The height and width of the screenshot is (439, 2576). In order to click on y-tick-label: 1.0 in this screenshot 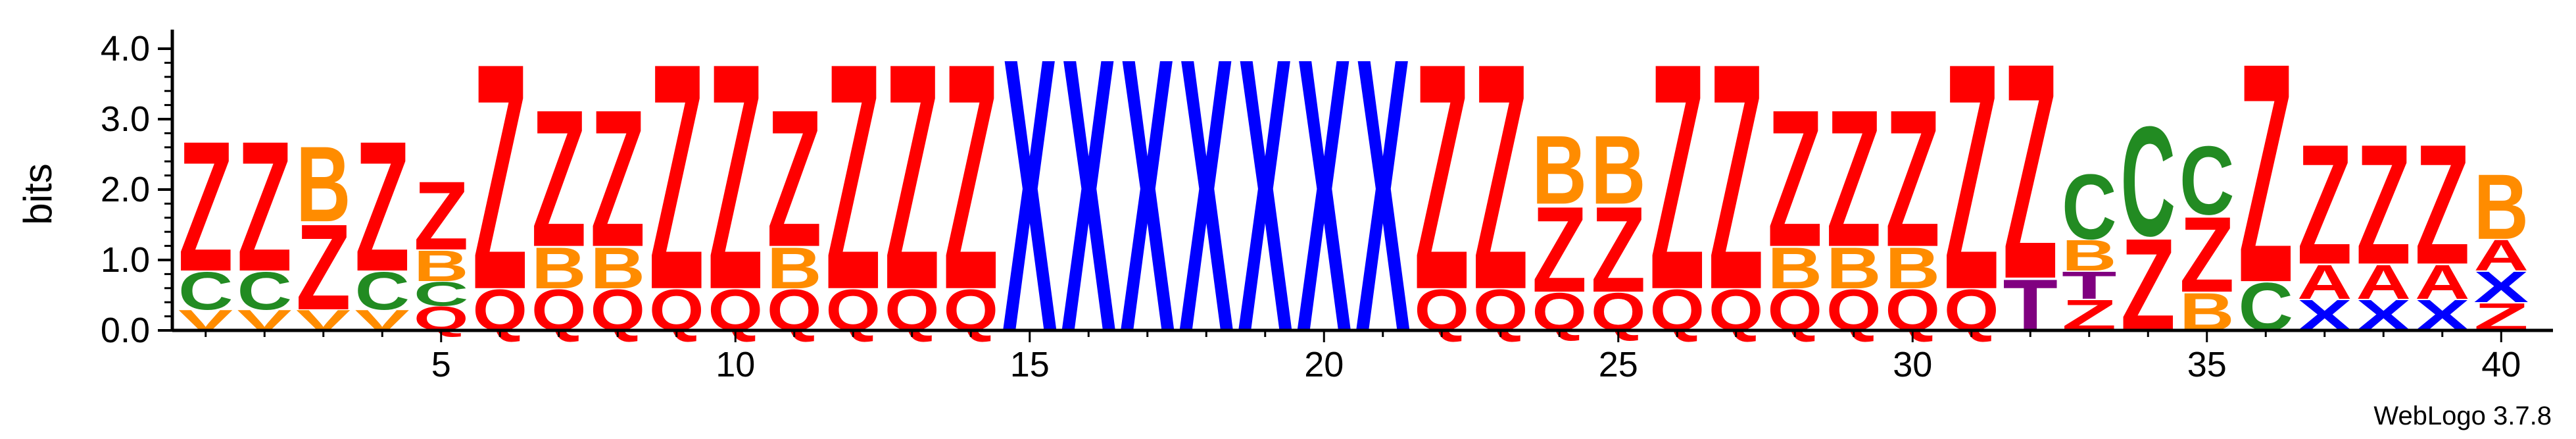, I will do `click(125, 260)`.